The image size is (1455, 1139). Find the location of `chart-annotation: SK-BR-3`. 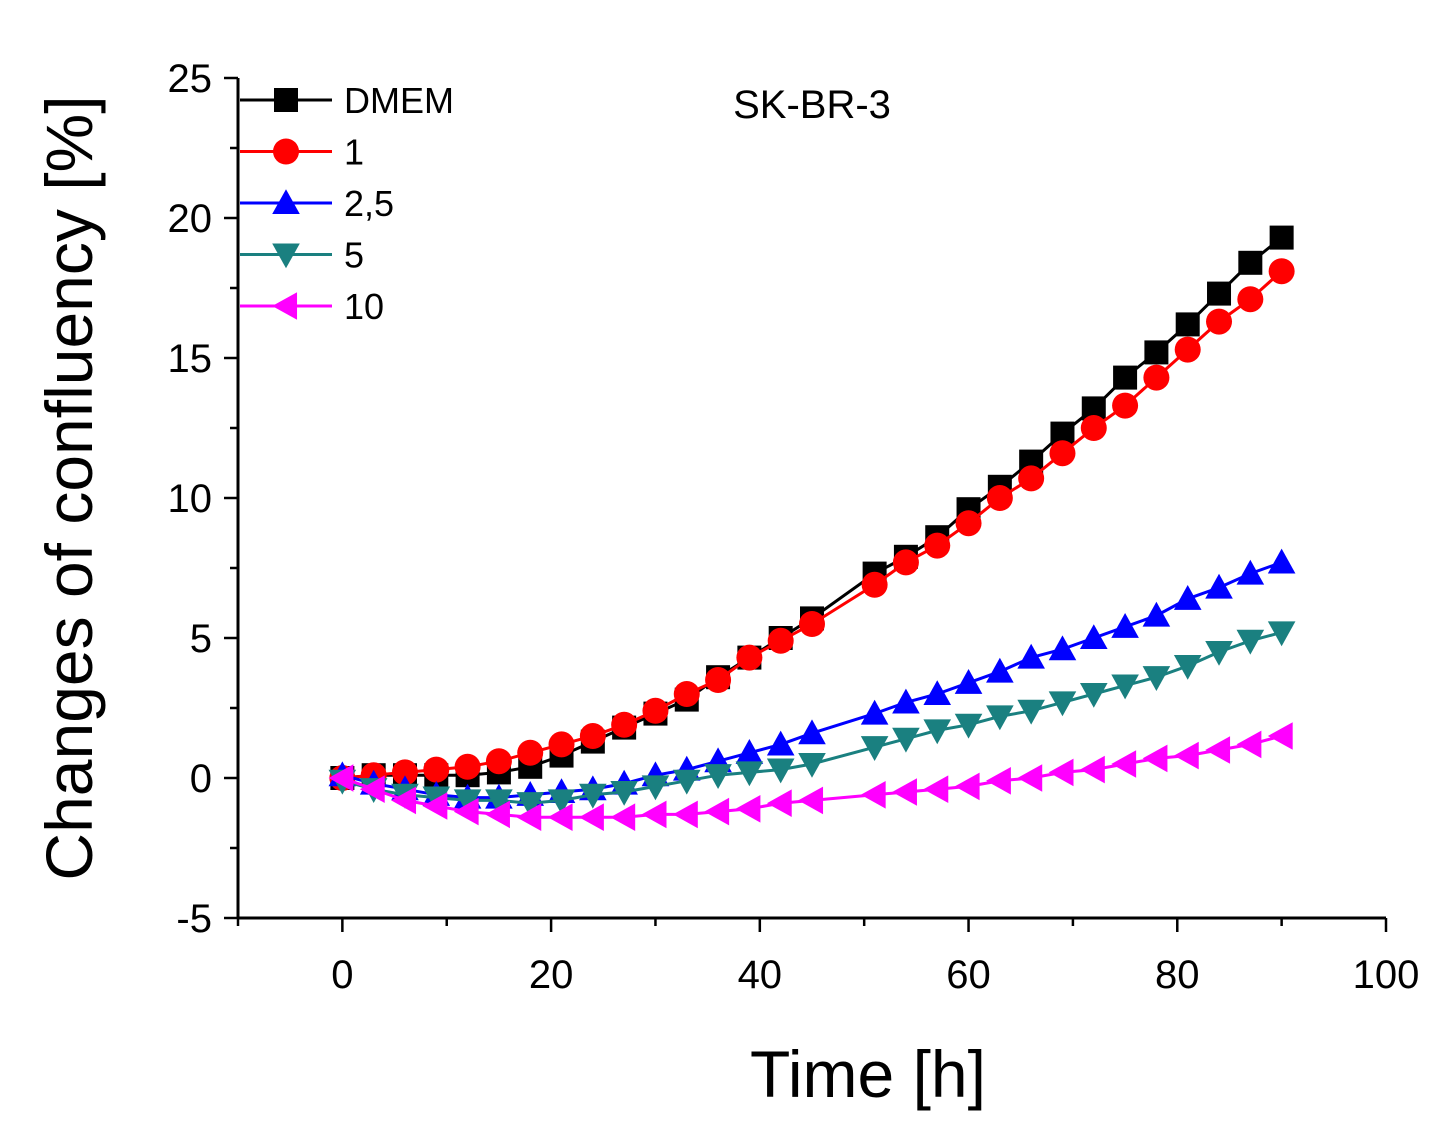

chart-annotation: SK-BR-3 is located at coordinates (812, 105).